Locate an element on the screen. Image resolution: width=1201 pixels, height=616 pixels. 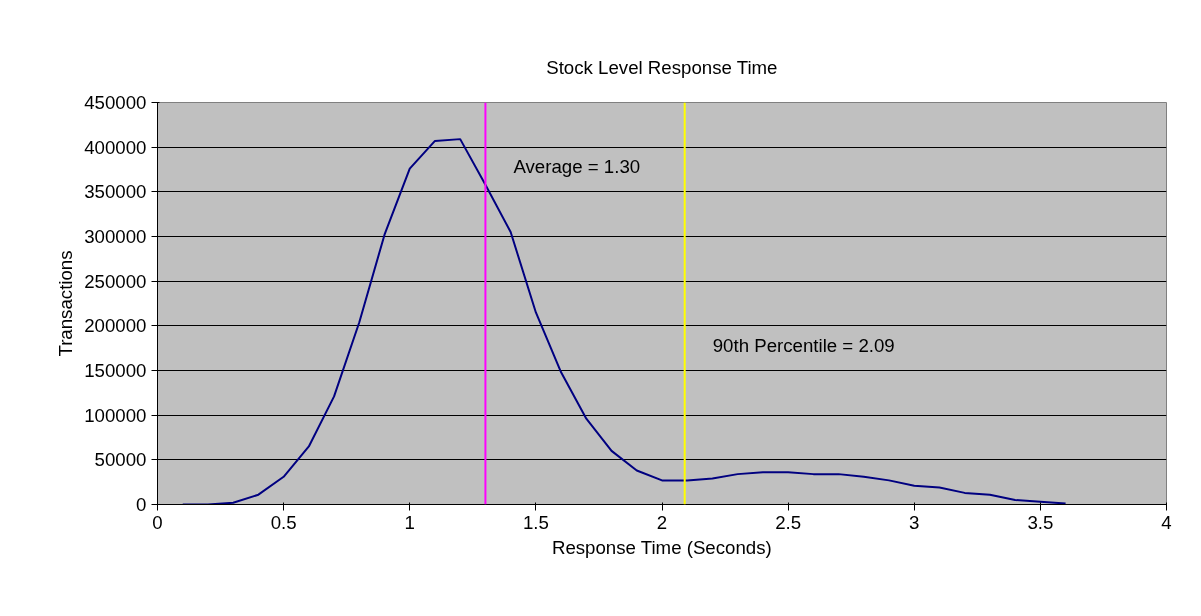
x-tick-label: 1.5 is located at coordinates (535, 522).